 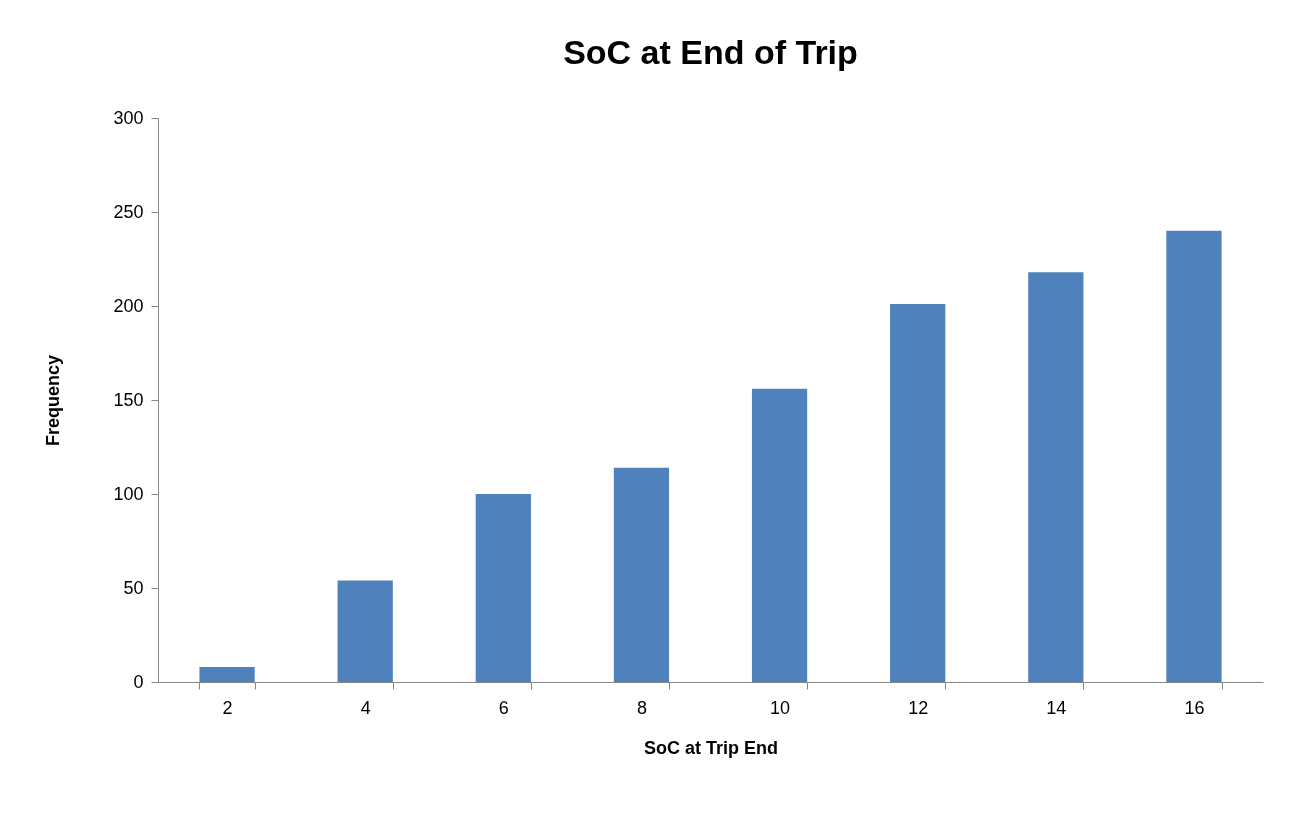 What do you see at coordinates (1194, 707) in the screenshot?
I see `x-tick-label: 16` at bounding box center [1194, 707].